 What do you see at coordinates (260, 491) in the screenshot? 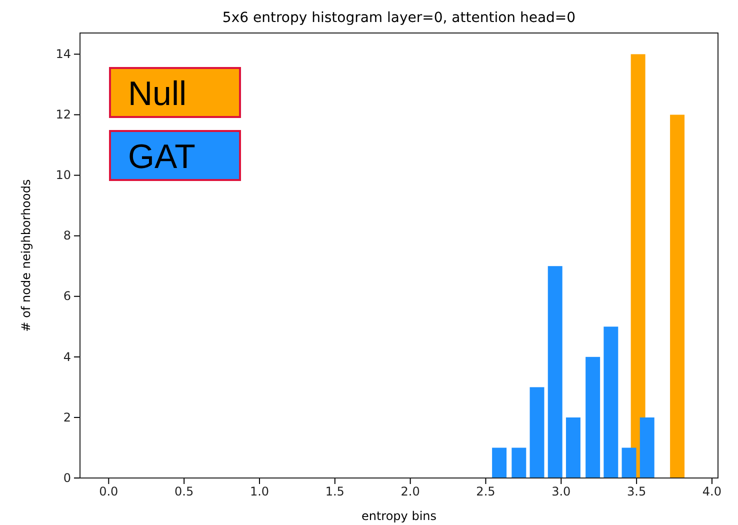
I see `x-tick-label: 1.0` at bounding box center [260, 491].